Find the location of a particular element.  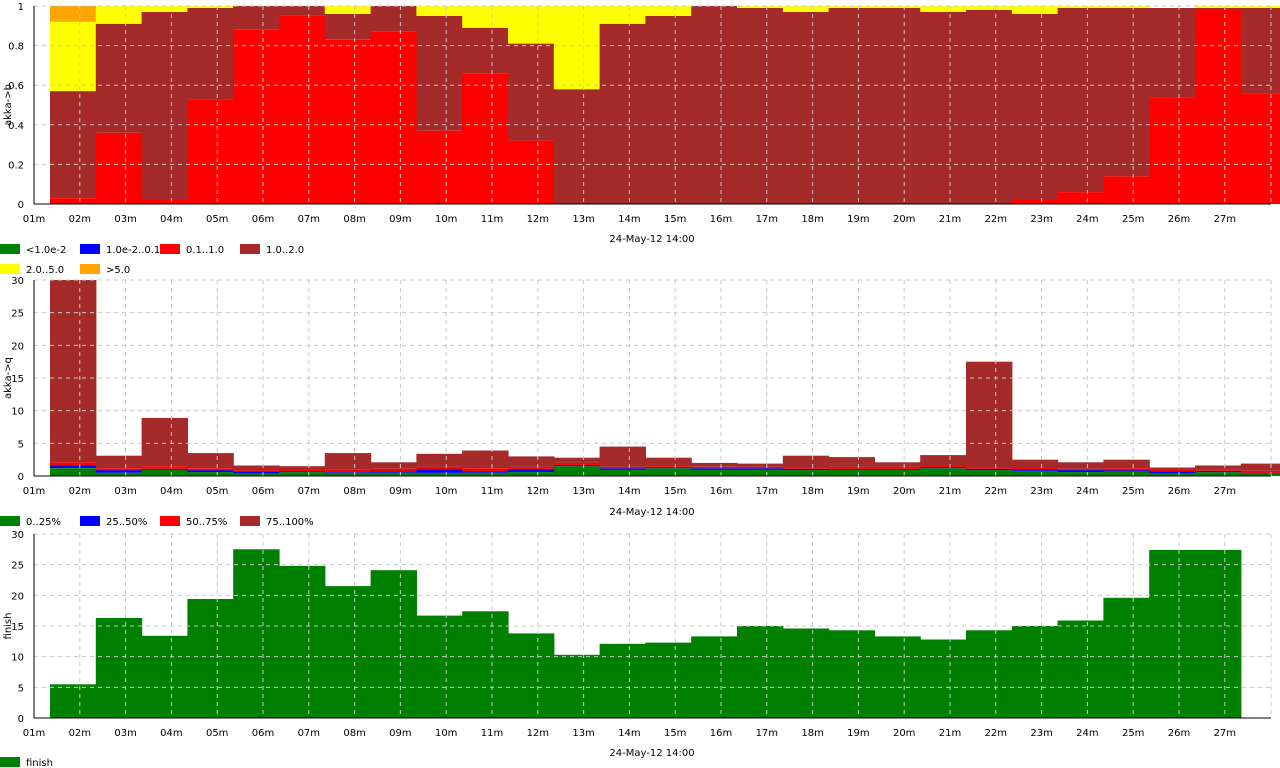

y-tick-label: 10 is located at coordinates (17, 658).